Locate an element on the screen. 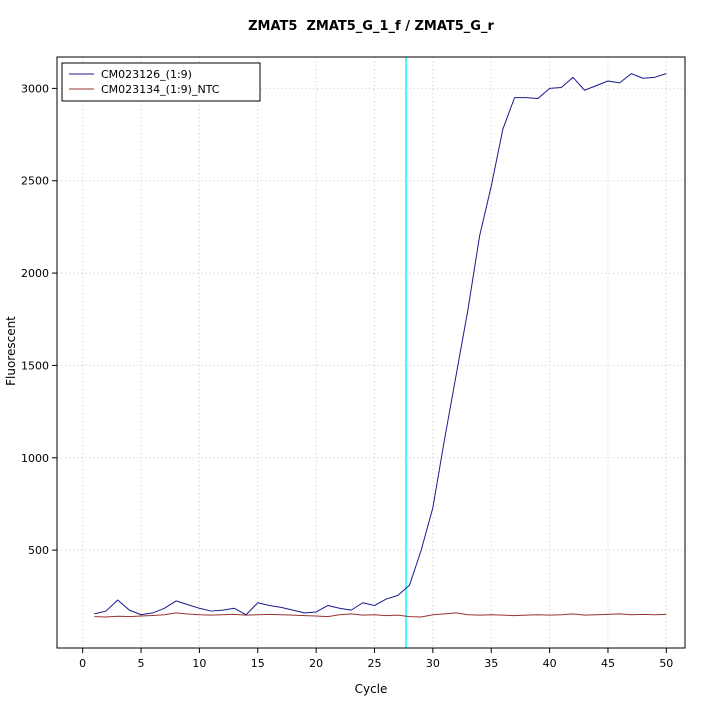 The image size is (720, 720). legend: CM023126_(1:9) CM023134_(1:9)_NTC is located at coordinates (161, 82).